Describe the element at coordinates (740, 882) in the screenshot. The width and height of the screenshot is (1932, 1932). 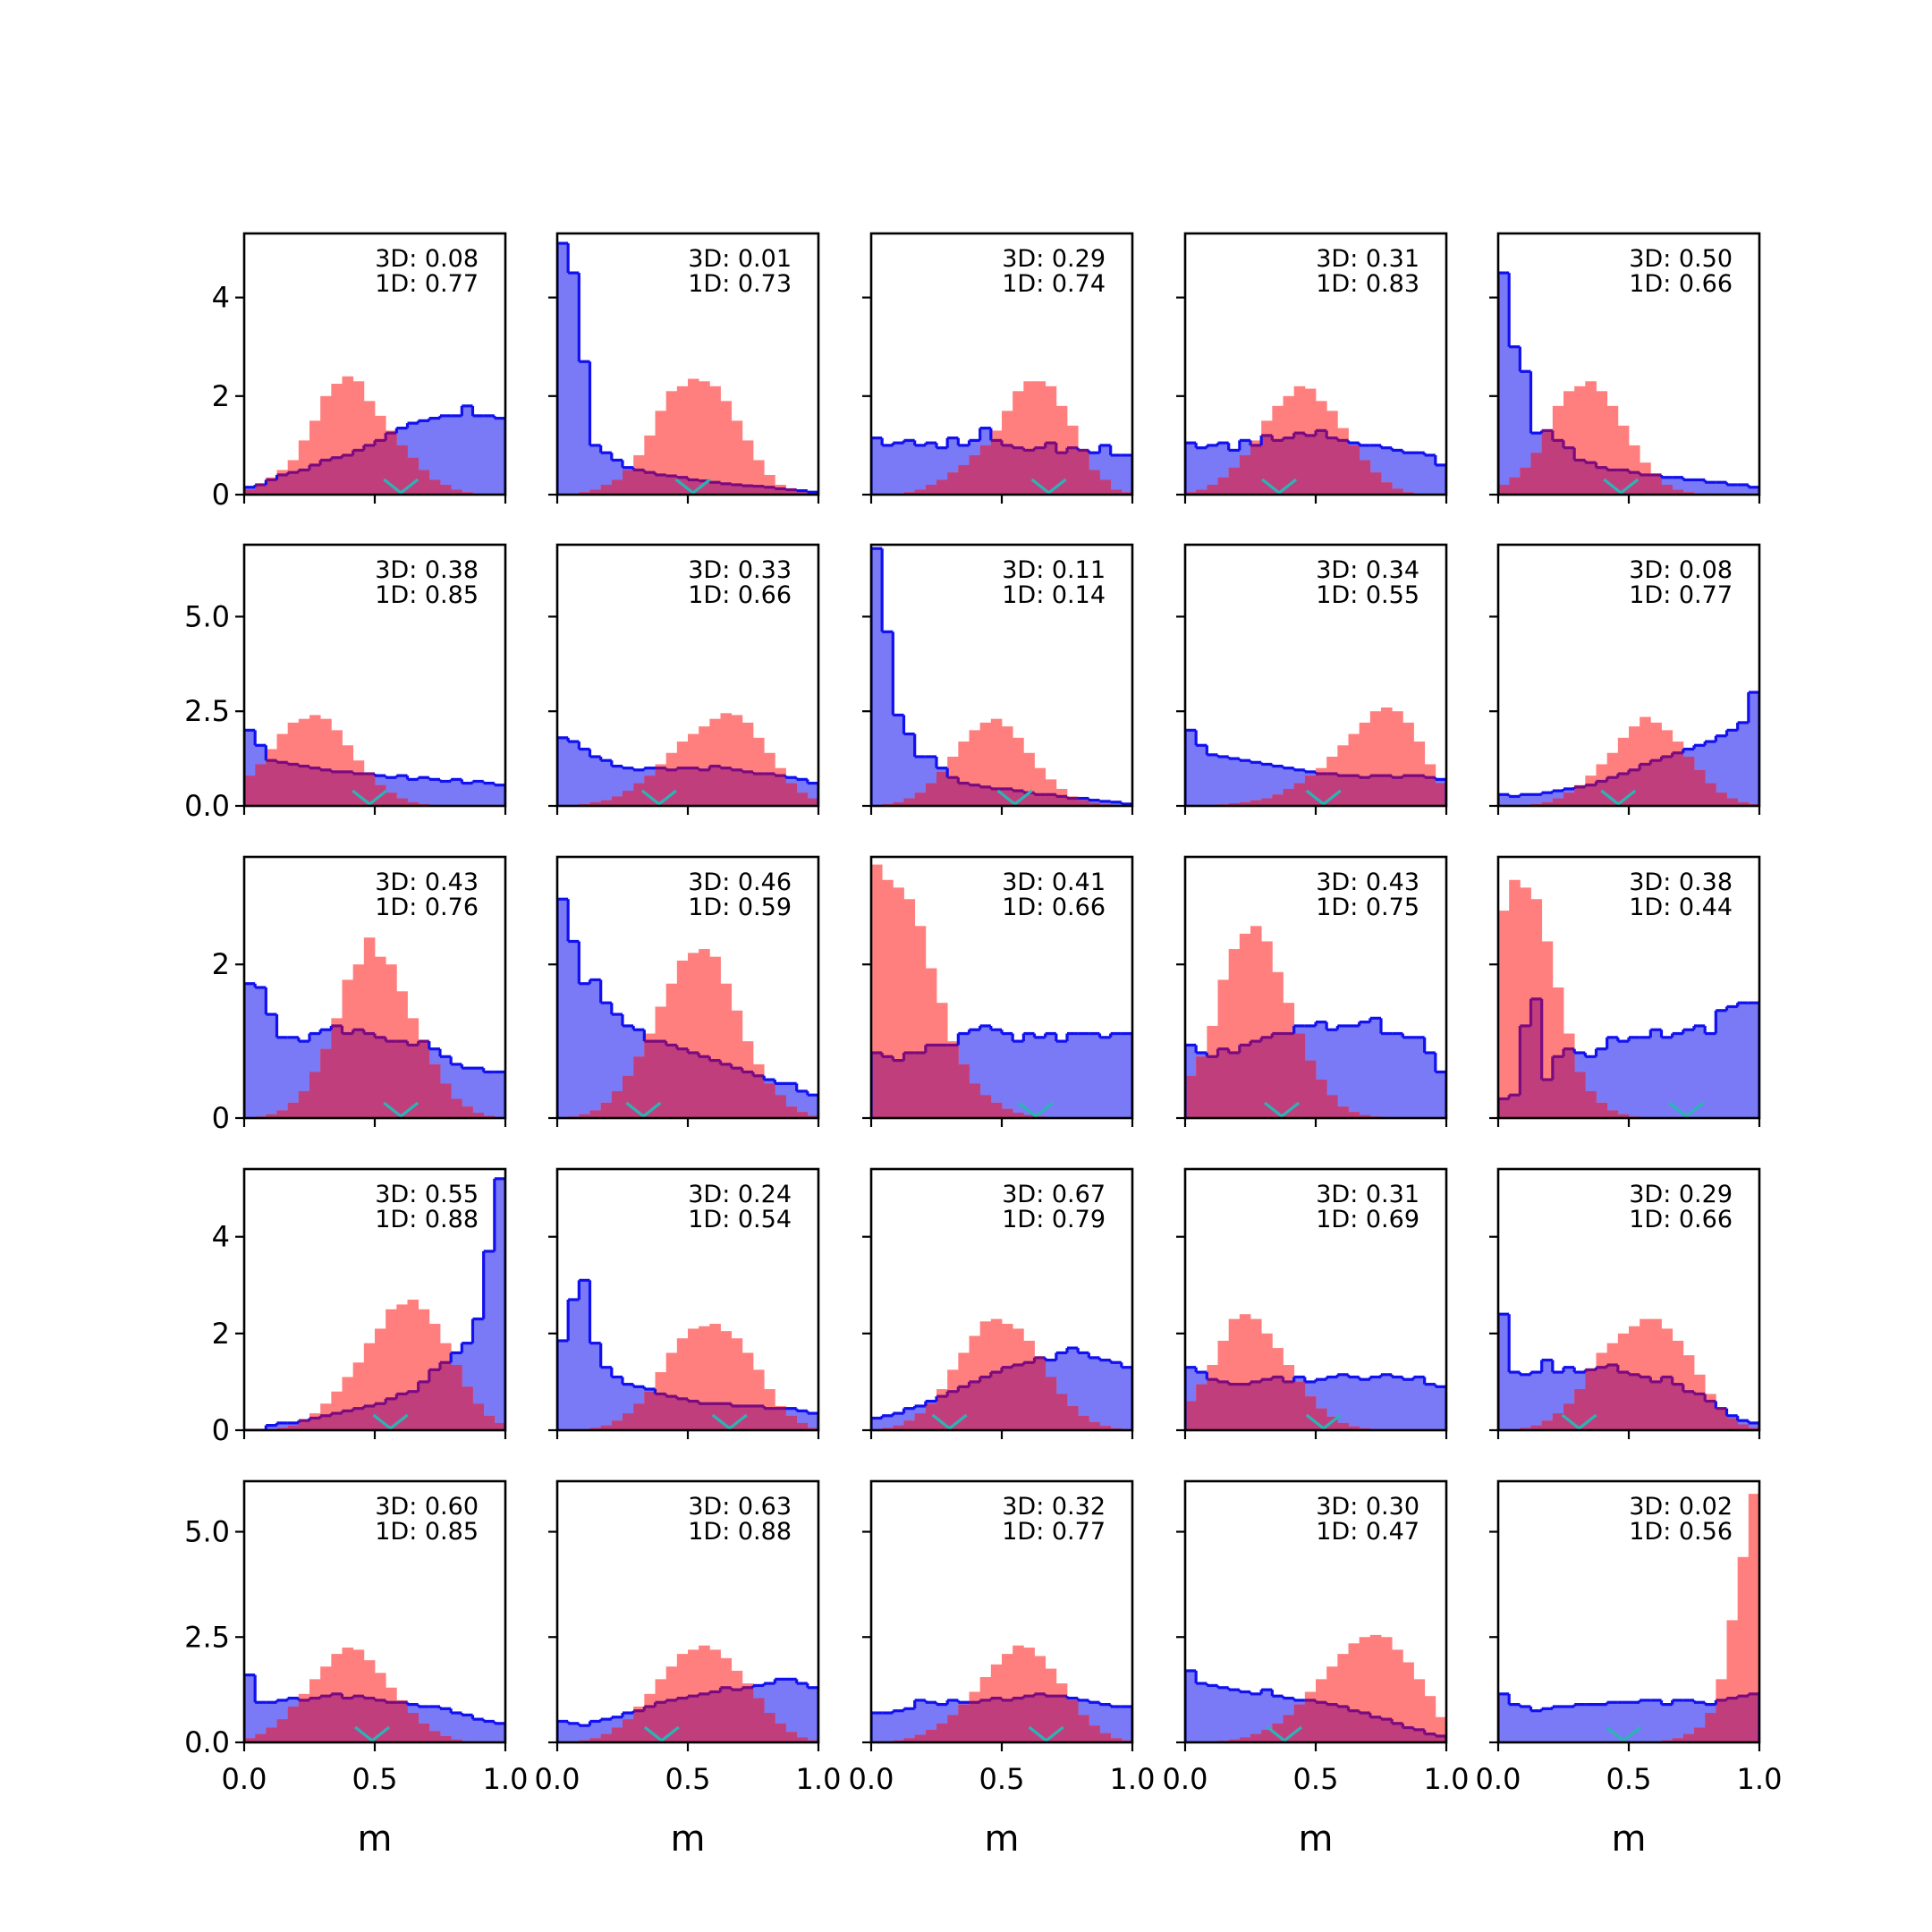
I see `annotation-3d: 3D: 0.46` at that location.